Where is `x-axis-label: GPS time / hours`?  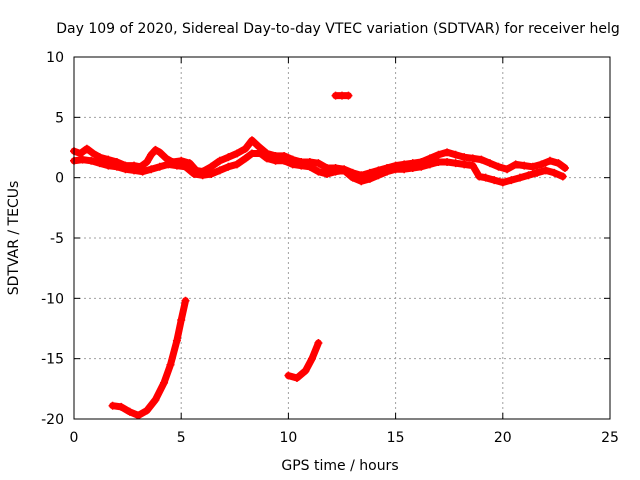 x-axis-label: GPS time / hours is located at coordinates (339, 466).